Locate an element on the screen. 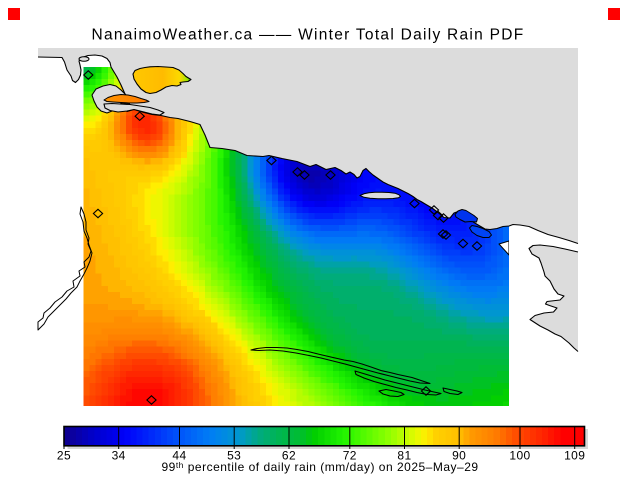  svg-text: 100 is located at coordinates (519, 456).